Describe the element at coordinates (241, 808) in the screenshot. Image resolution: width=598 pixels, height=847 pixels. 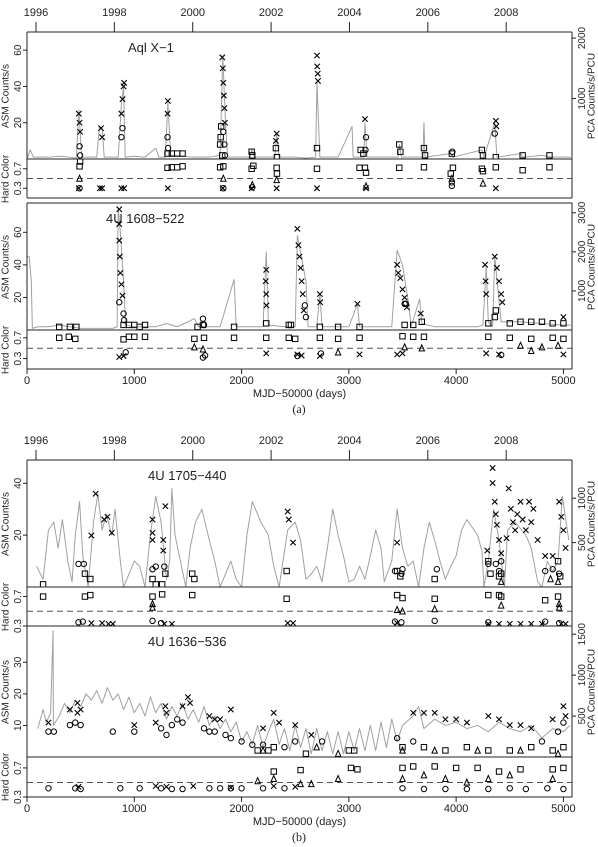
I see `x-tick-label: 2000` at that location.